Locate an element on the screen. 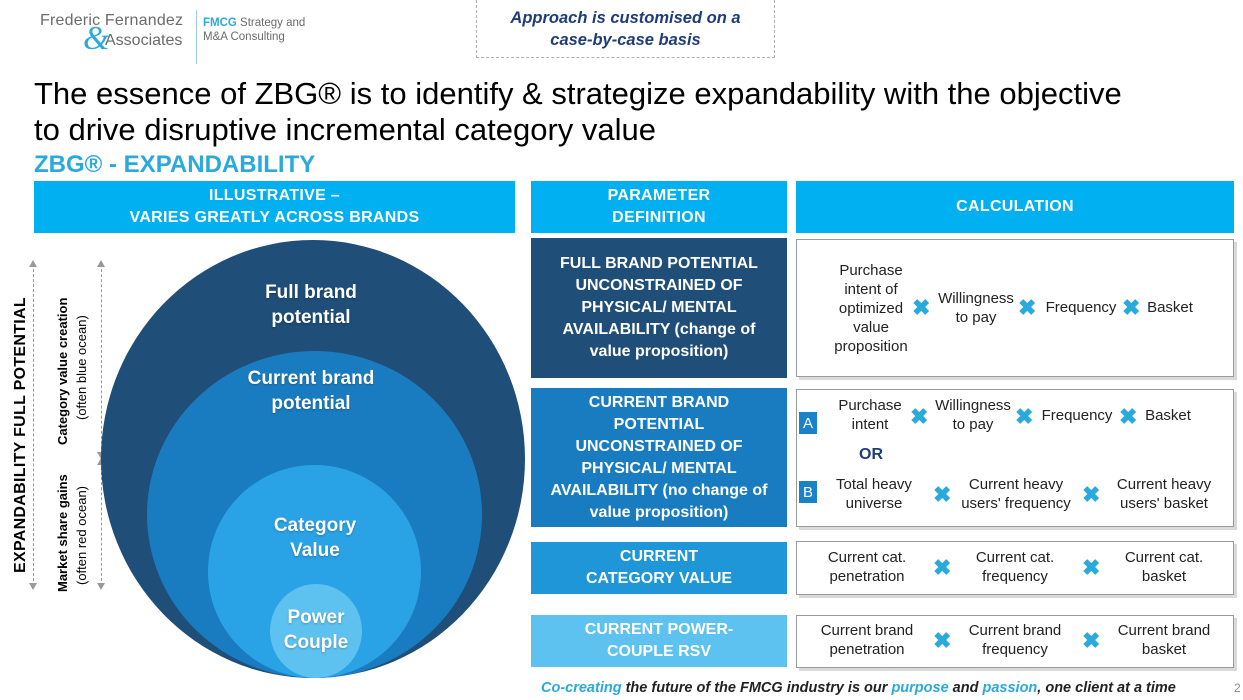  param-current-power-couple-rsv: CURRENT POWER- COUPLE RSV is located at coordinates (659, 641).